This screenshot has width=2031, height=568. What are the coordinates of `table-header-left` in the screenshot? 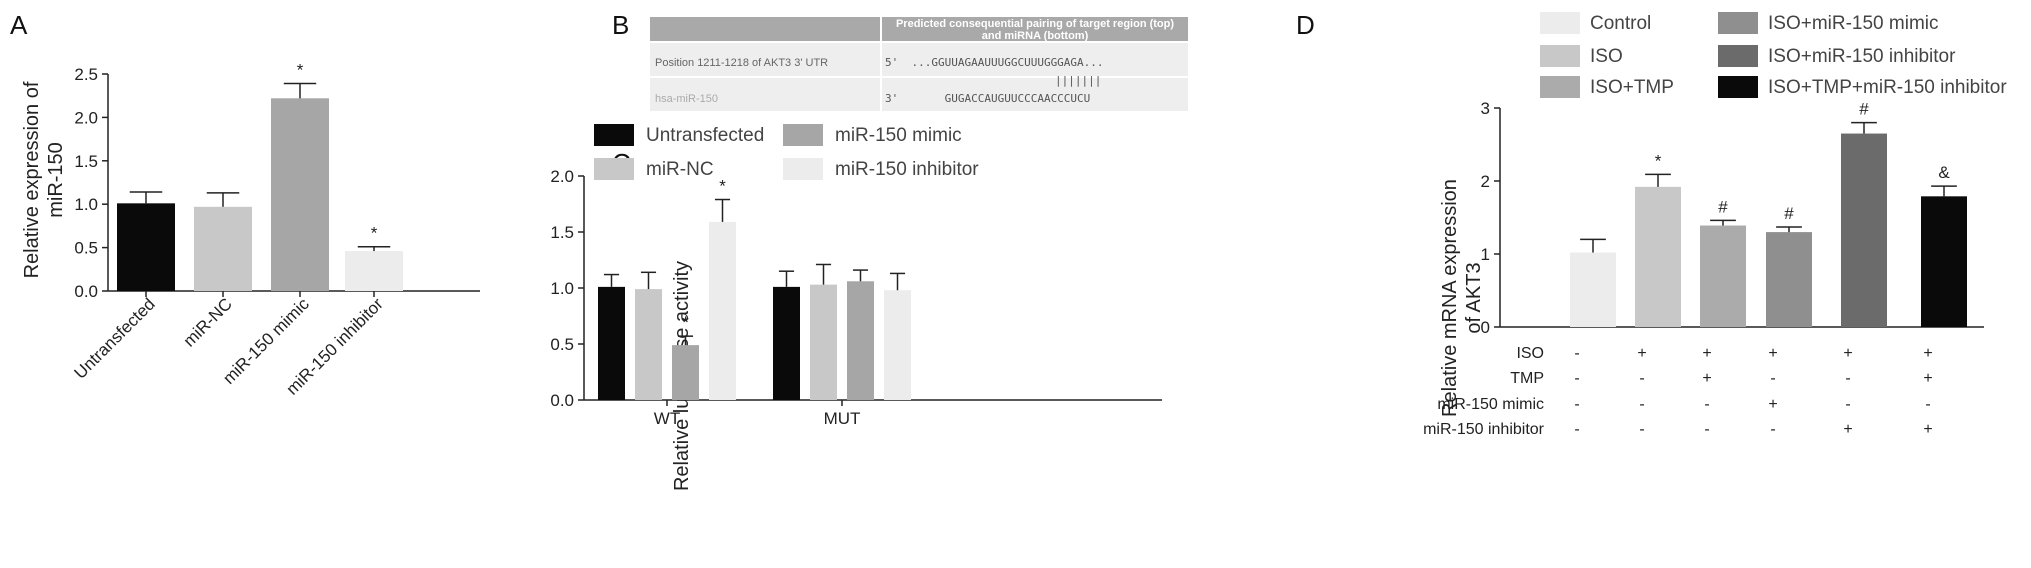 It's located at (765, 29).